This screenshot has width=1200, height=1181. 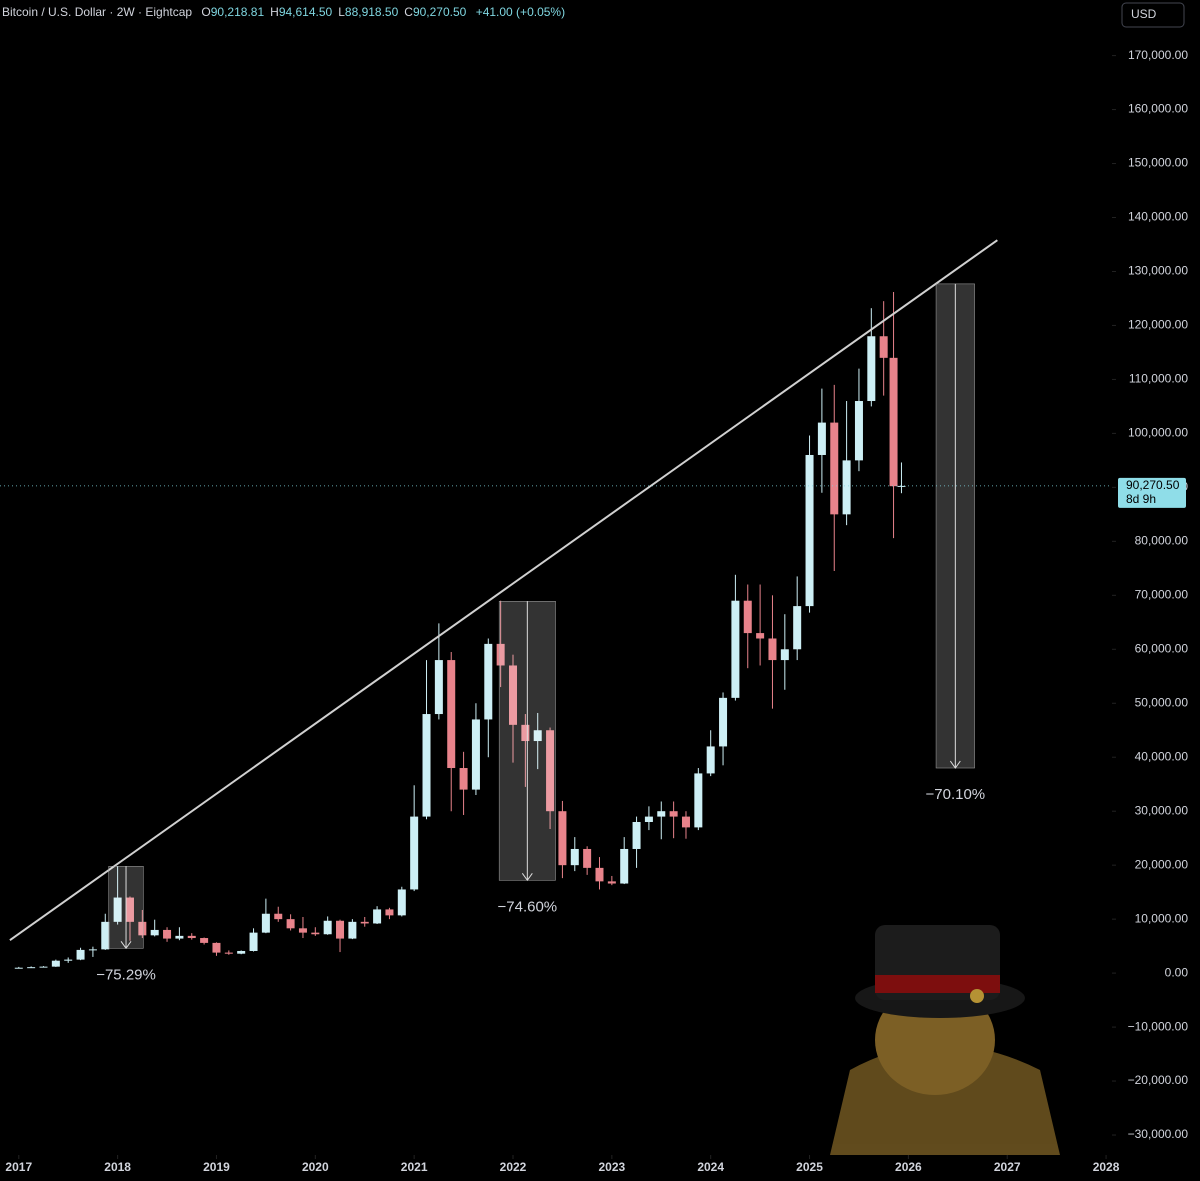 What do you see at coordinates (1162, 541) in the screenshot?
I see `y-tick-label: 80,000.00` at bounding box center [1162, 541].